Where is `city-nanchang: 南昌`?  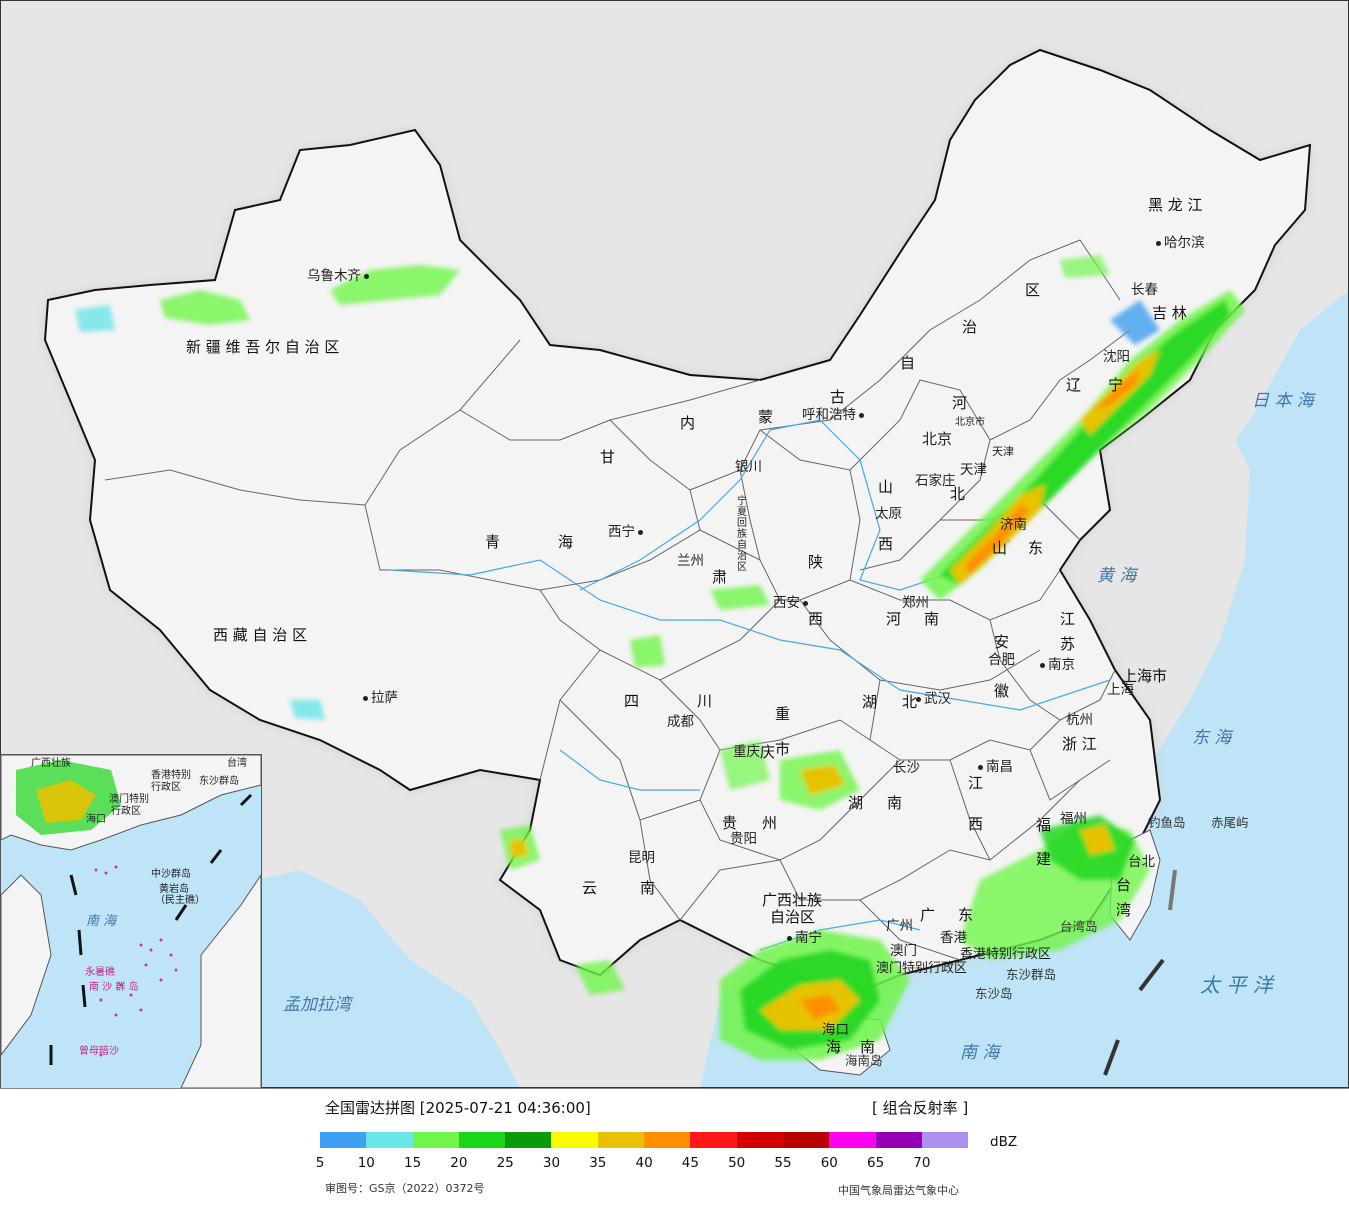 city-nanchang: 南昌 is located at coordinates (995, 767).